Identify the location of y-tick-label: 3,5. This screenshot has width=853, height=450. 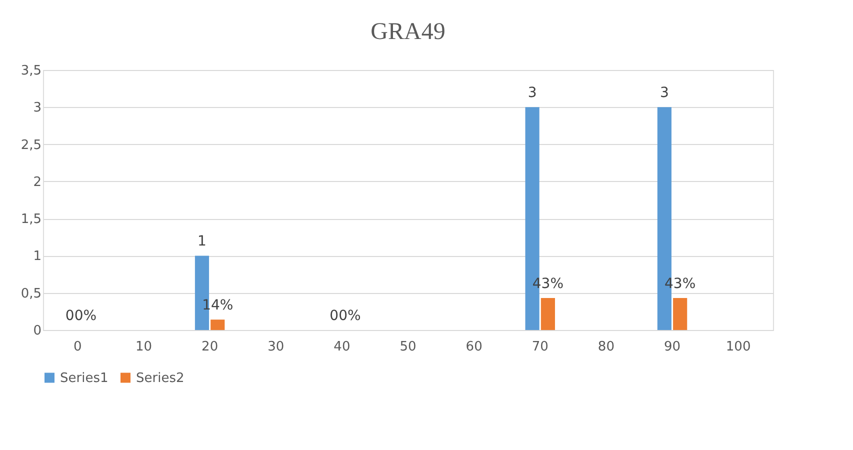
(31, 71).